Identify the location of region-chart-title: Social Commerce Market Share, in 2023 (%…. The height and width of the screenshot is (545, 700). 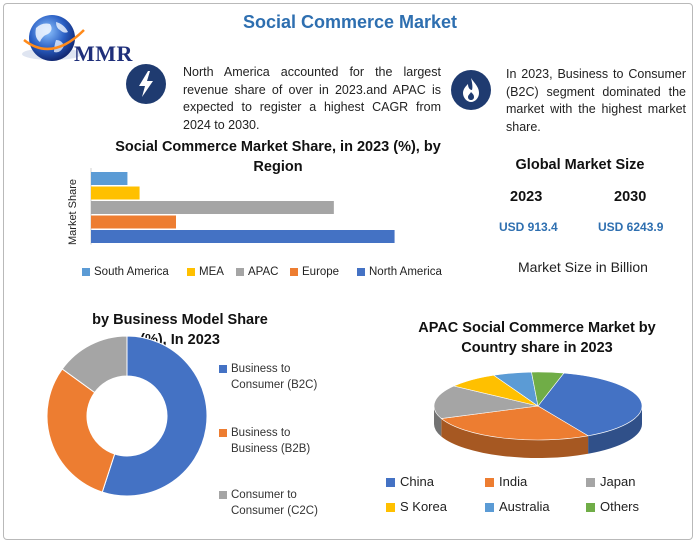
(278, 157).